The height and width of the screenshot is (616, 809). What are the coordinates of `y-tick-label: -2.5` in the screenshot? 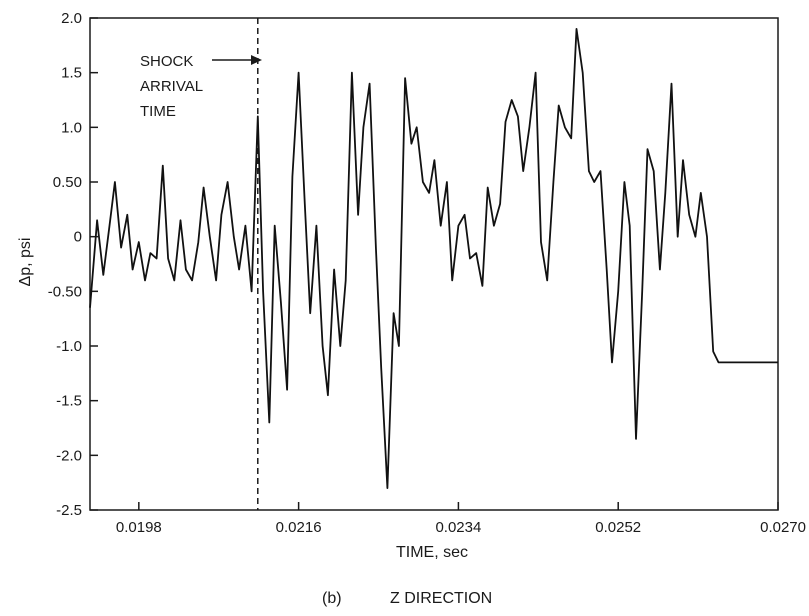 It's located at (69, 510).